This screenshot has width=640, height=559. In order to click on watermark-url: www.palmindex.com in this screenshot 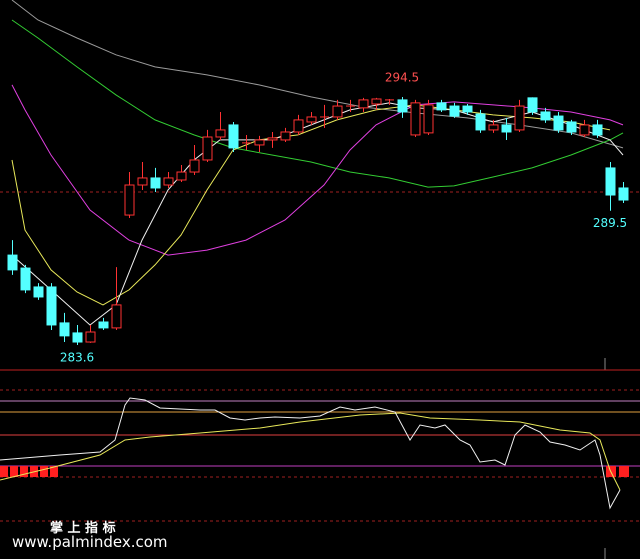, I will do `click(90, 542)`.